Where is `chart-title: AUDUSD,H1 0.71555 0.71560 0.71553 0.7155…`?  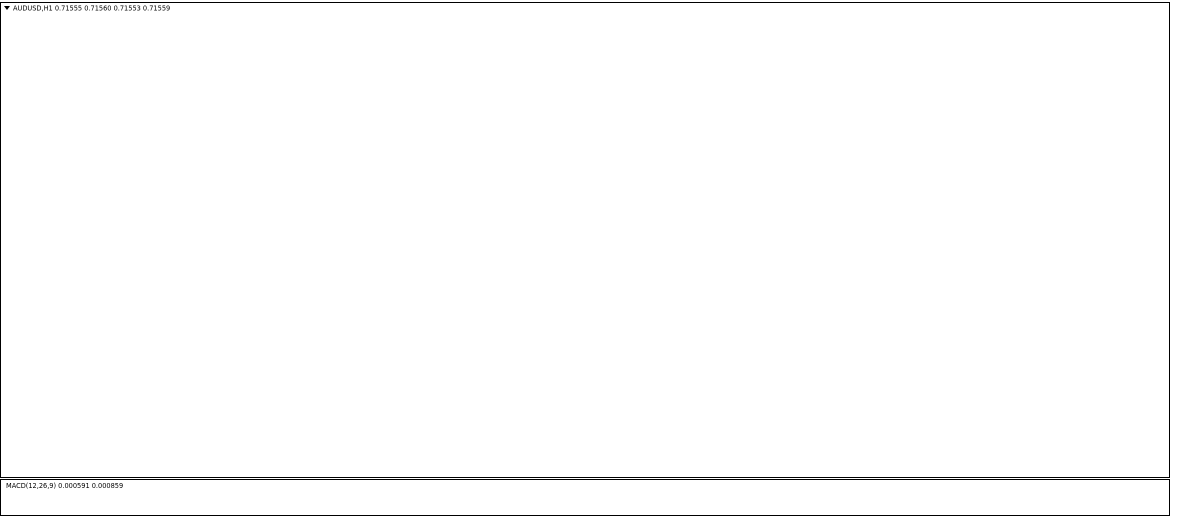
chart-title: AUDUSD,H1 0.71555 0.71560 0.71553 0.7155… is located at coordinates (91, 9).